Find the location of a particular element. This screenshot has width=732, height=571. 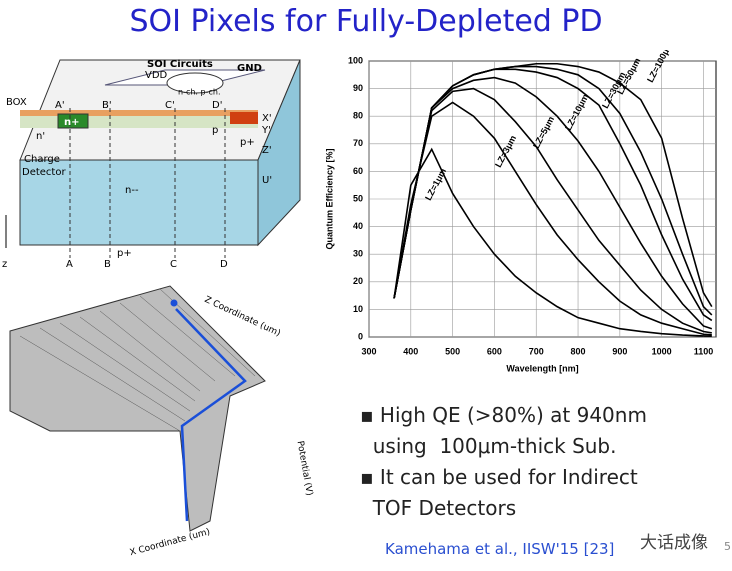

start-point is located at coordinates (174, 303).